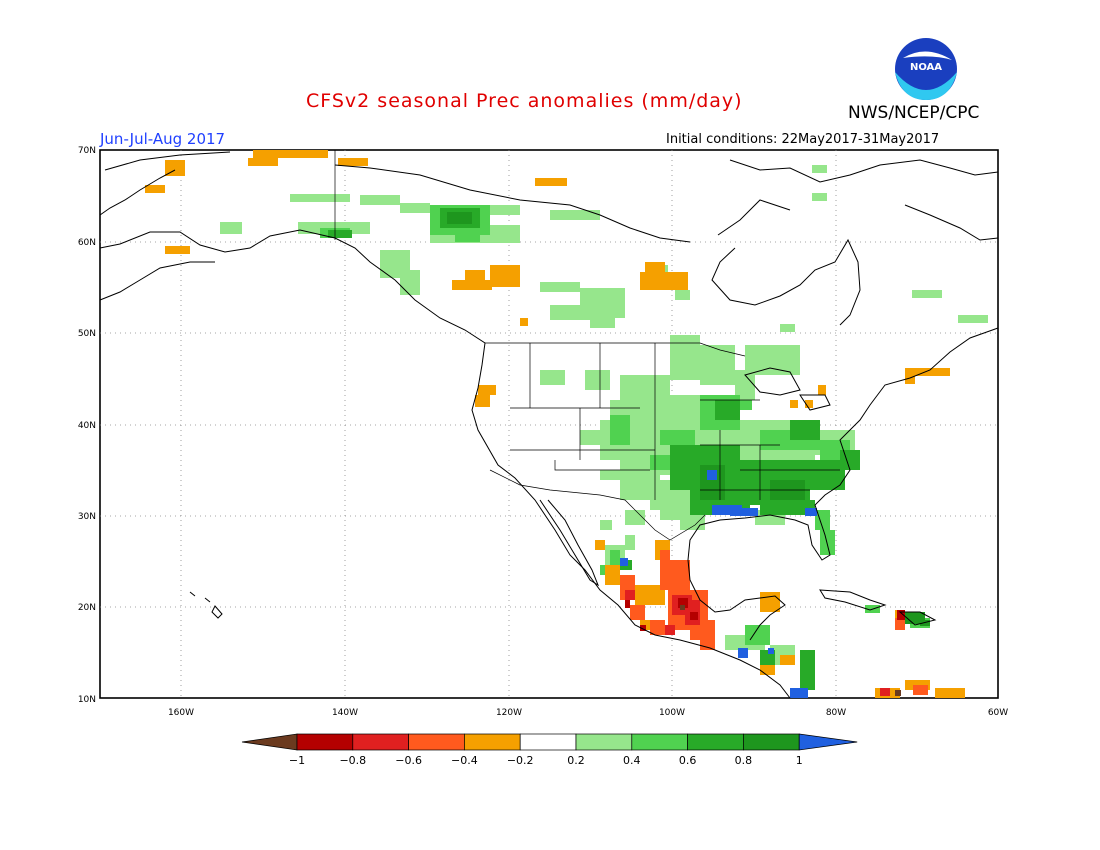 The height and width of the screenshot is (850, 1100). I want to click on lon-labels: 160W 140W 120W 100W 80W 60W, so click(588, 713).